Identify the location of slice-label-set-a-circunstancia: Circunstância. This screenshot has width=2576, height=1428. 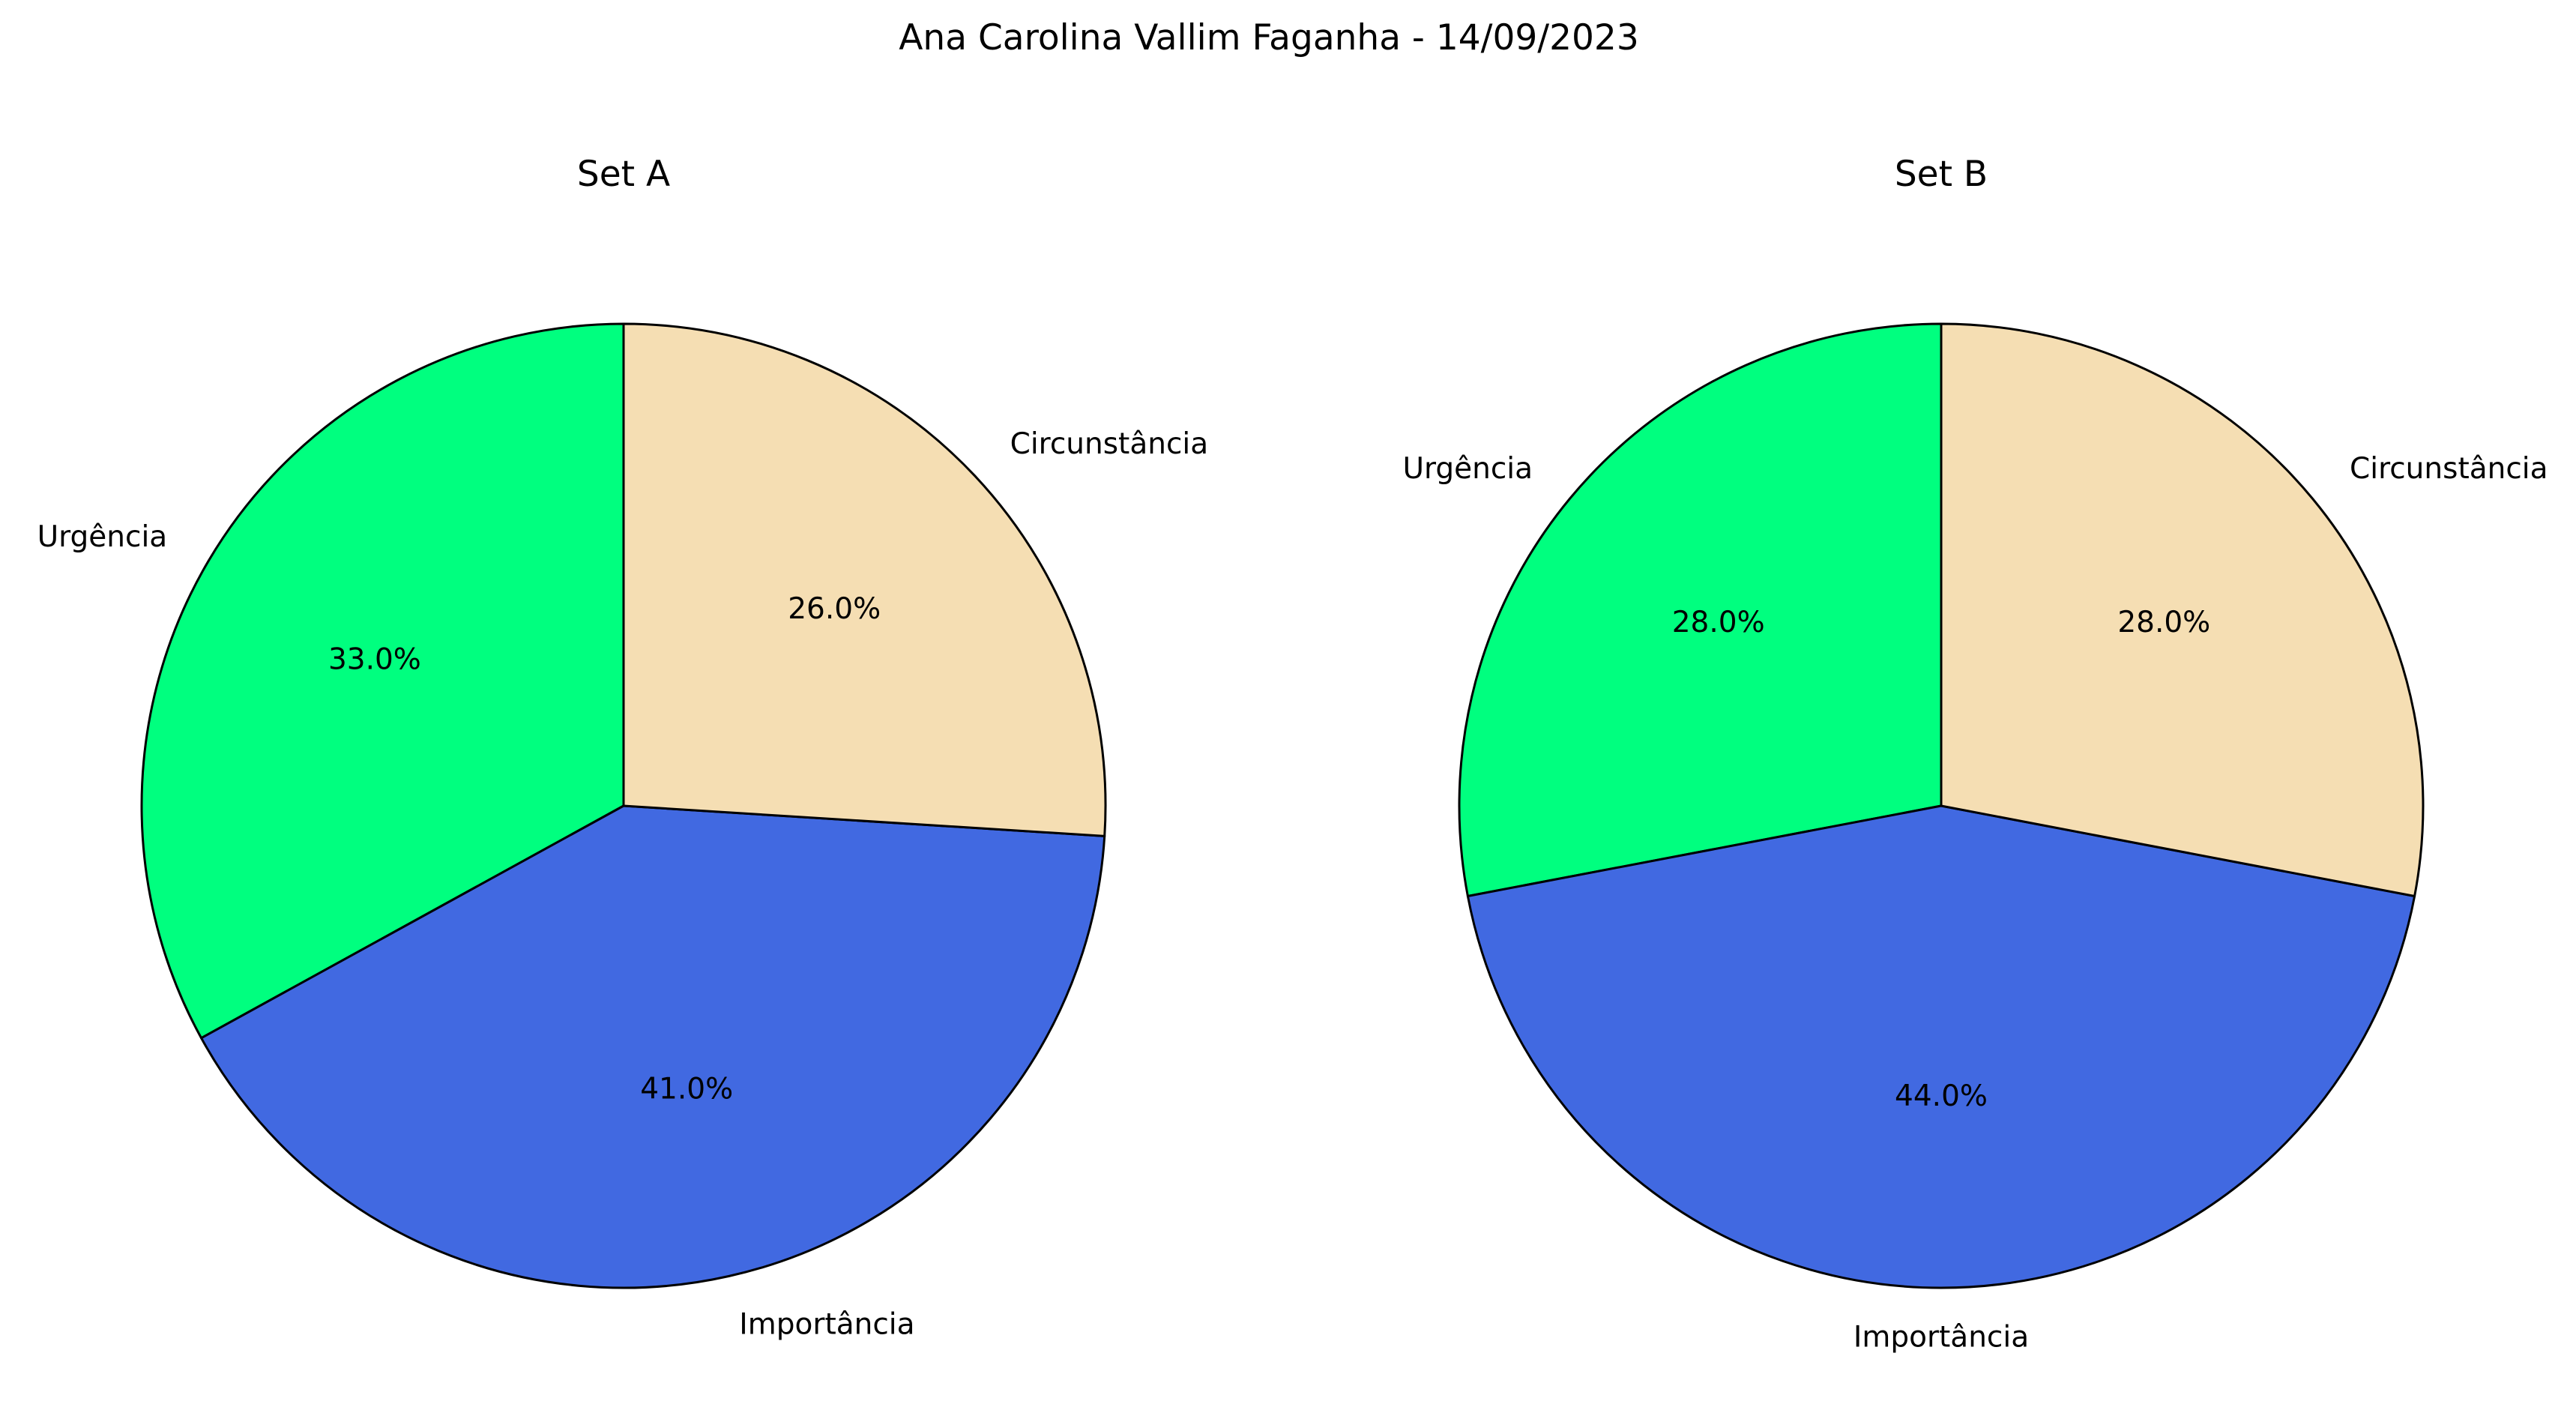
(1110, 444).